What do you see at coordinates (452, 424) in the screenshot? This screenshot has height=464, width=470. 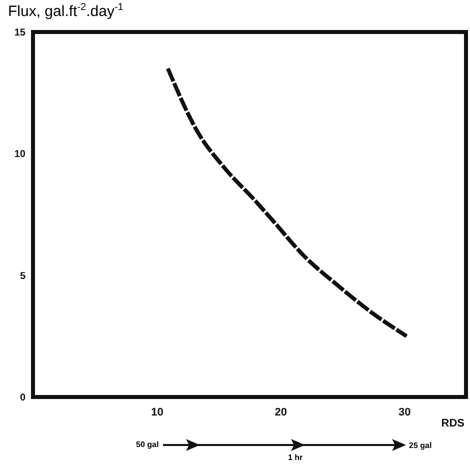 I see `x-axis-title: RDS` at bounding box center [452, 424].